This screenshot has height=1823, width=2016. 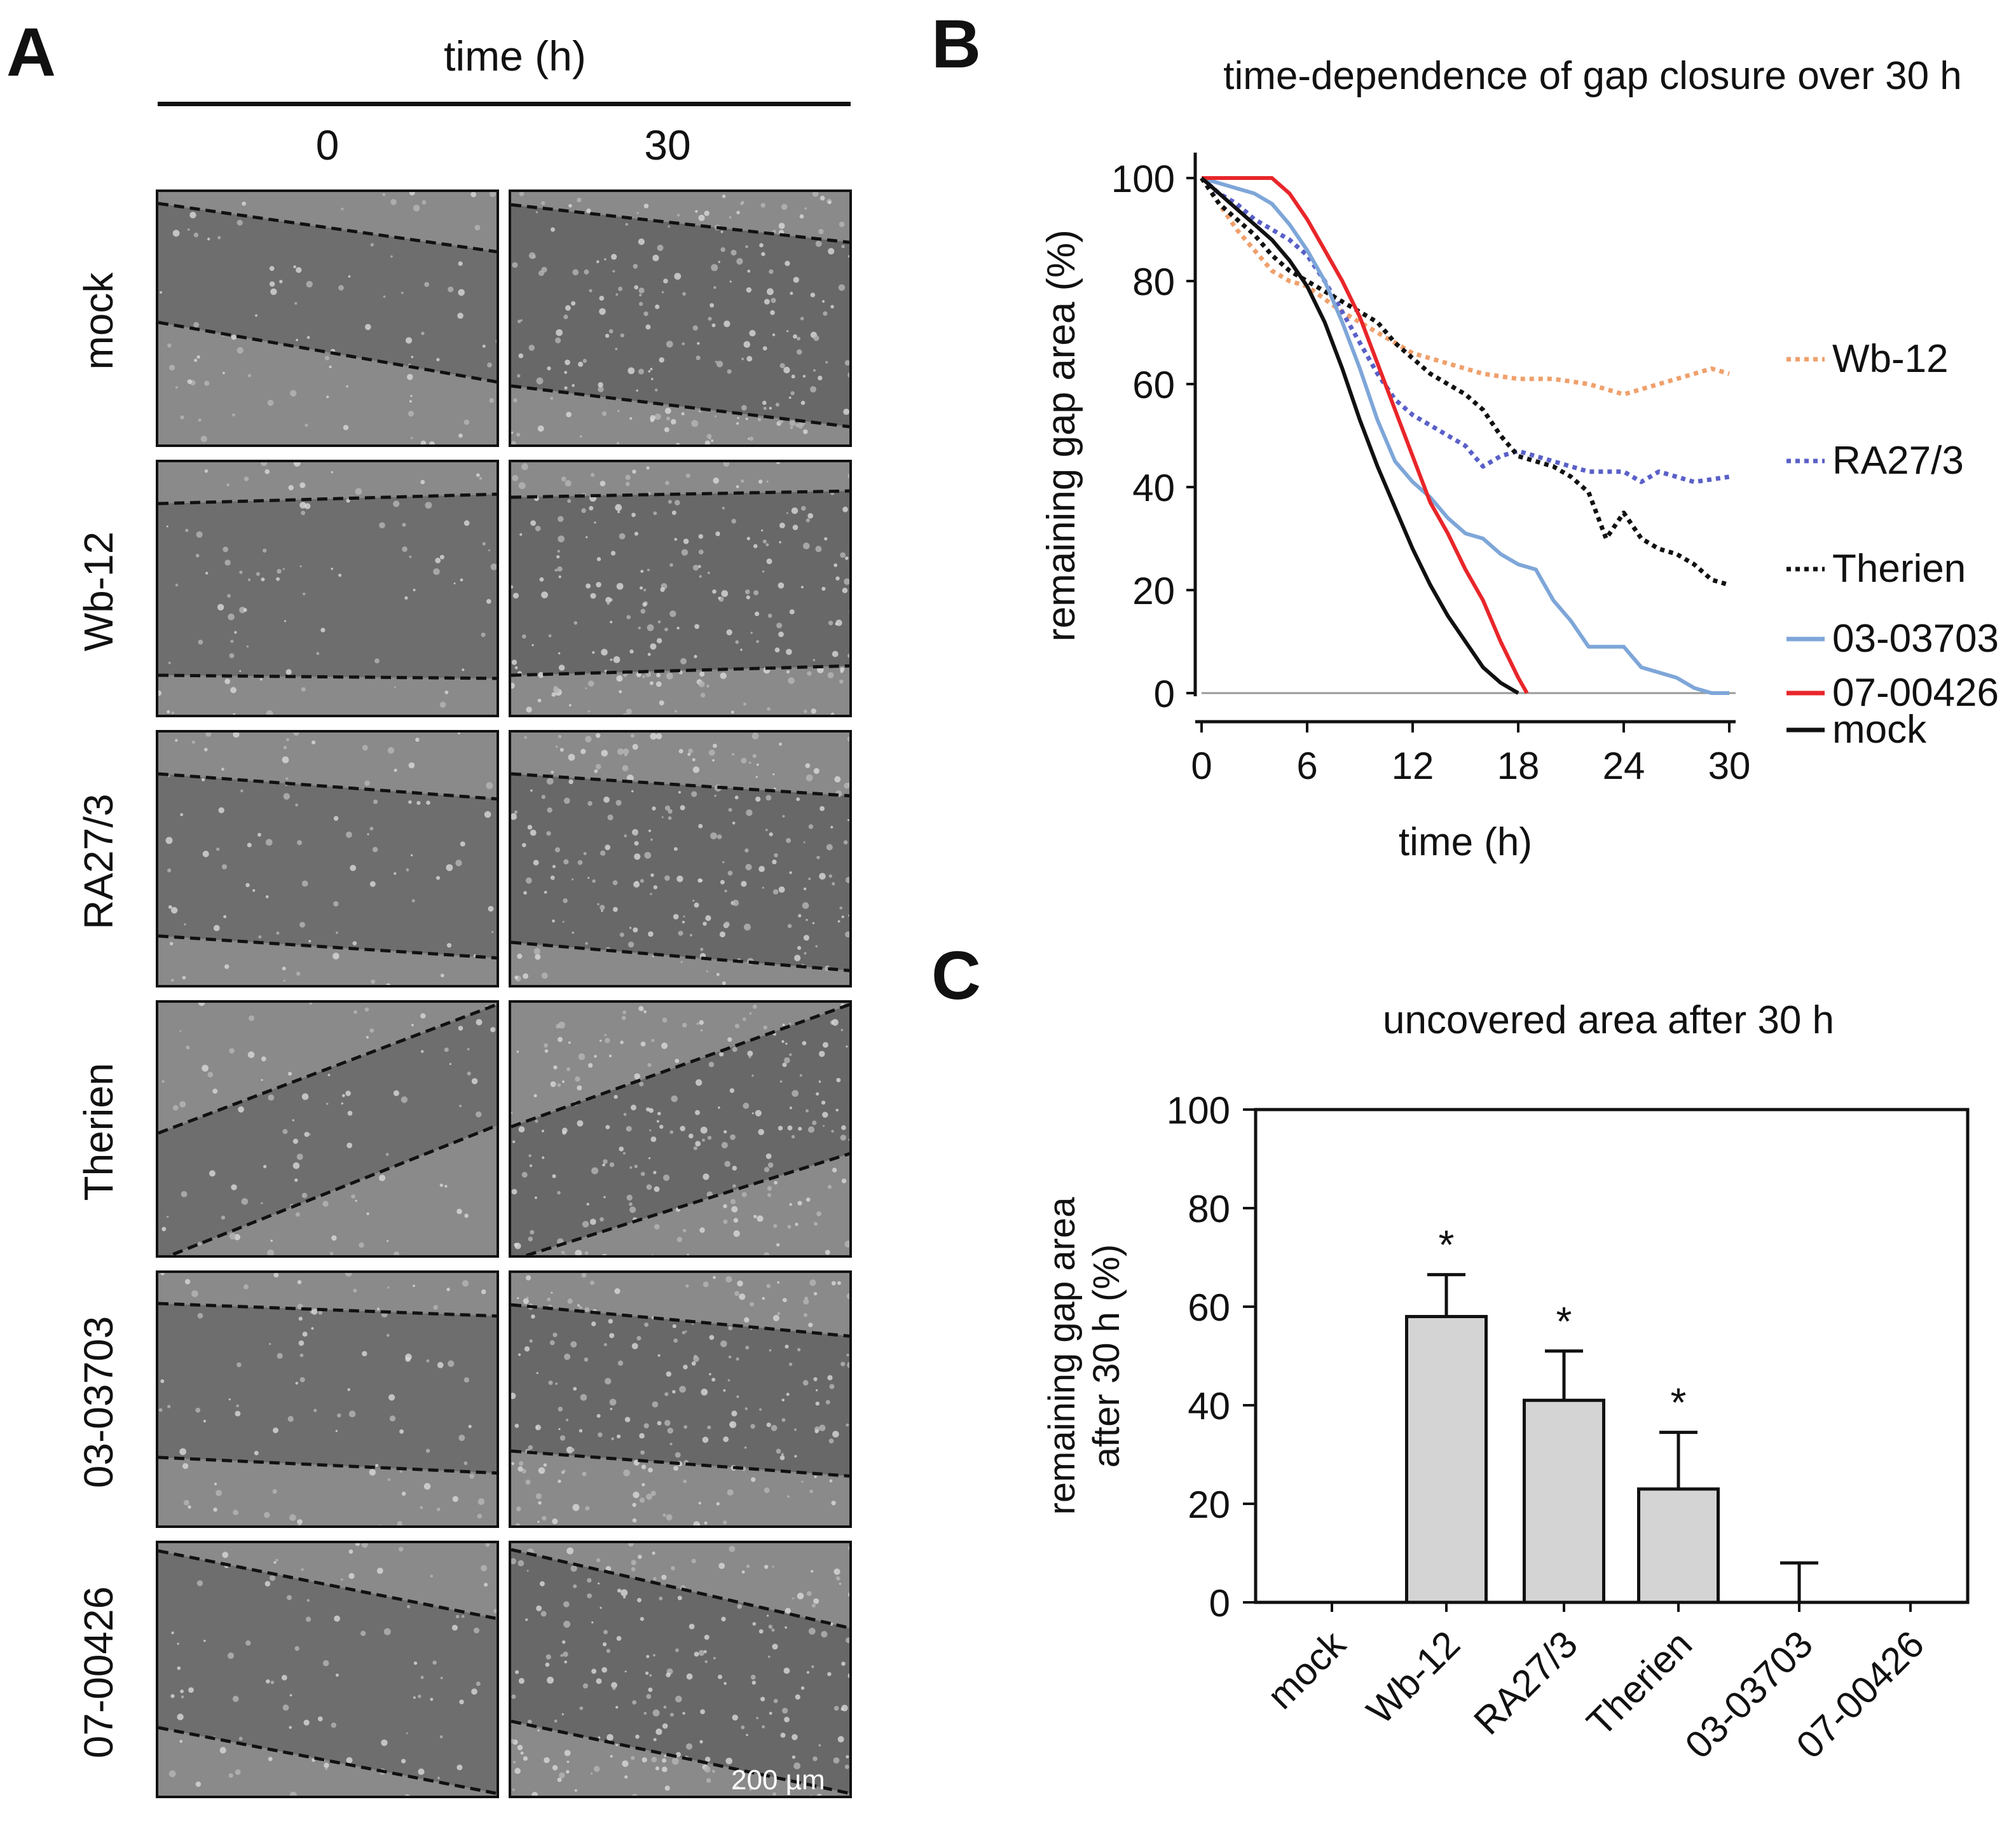 What do you see at coordinates (680, 1305) in the screenshot?
I see `cell-layer-top` at bounding box center [680, 1305].